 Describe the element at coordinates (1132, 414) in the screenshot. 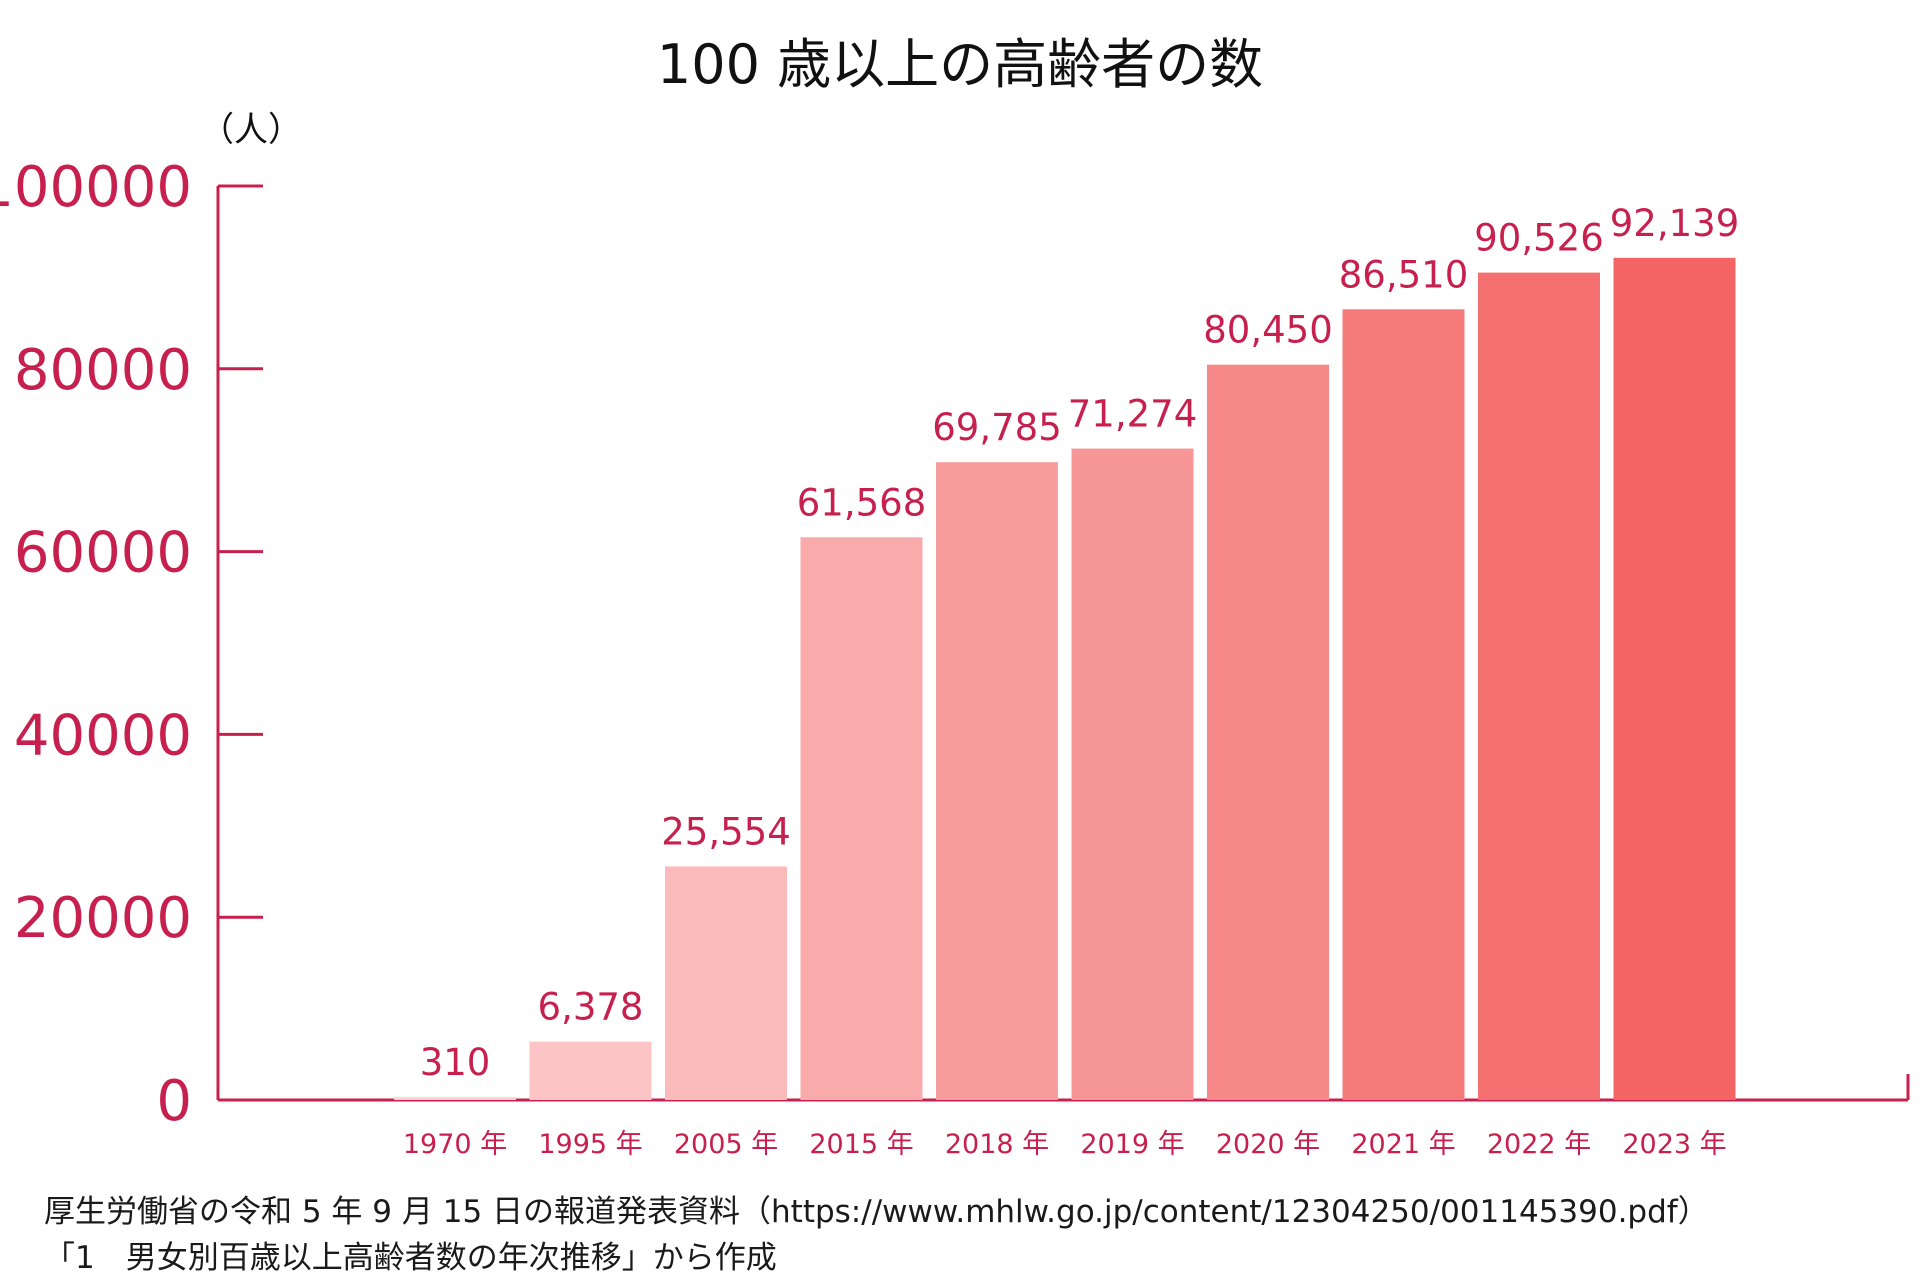

I see `data-label: 71,274` at that location.